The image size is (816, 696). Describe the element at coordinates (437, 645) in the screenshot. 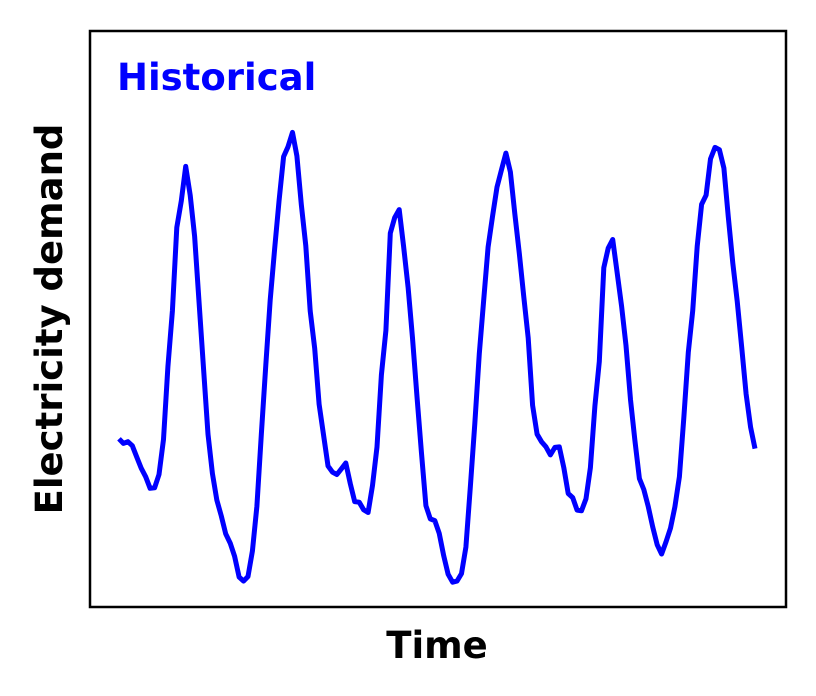

I see `x-axis-label: Time` at that location.